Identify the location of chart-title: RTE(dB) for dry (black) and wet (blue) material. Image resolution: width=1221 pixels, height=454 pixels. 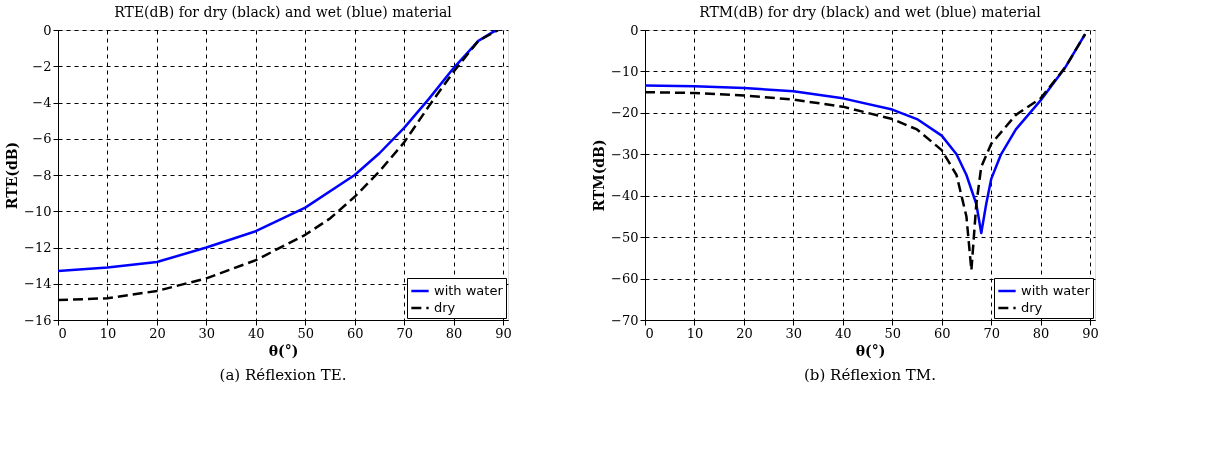
(283, 12).